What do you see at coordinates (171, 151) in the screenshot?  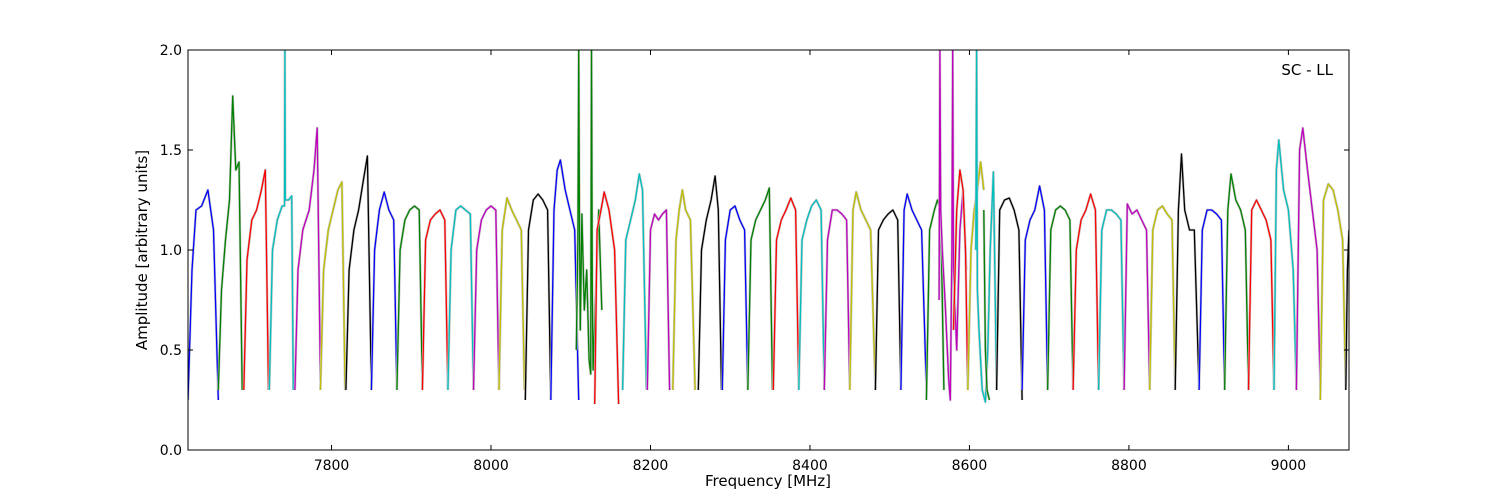 I see `y-tick-label: 1.5` at bounding box center [171, 151].